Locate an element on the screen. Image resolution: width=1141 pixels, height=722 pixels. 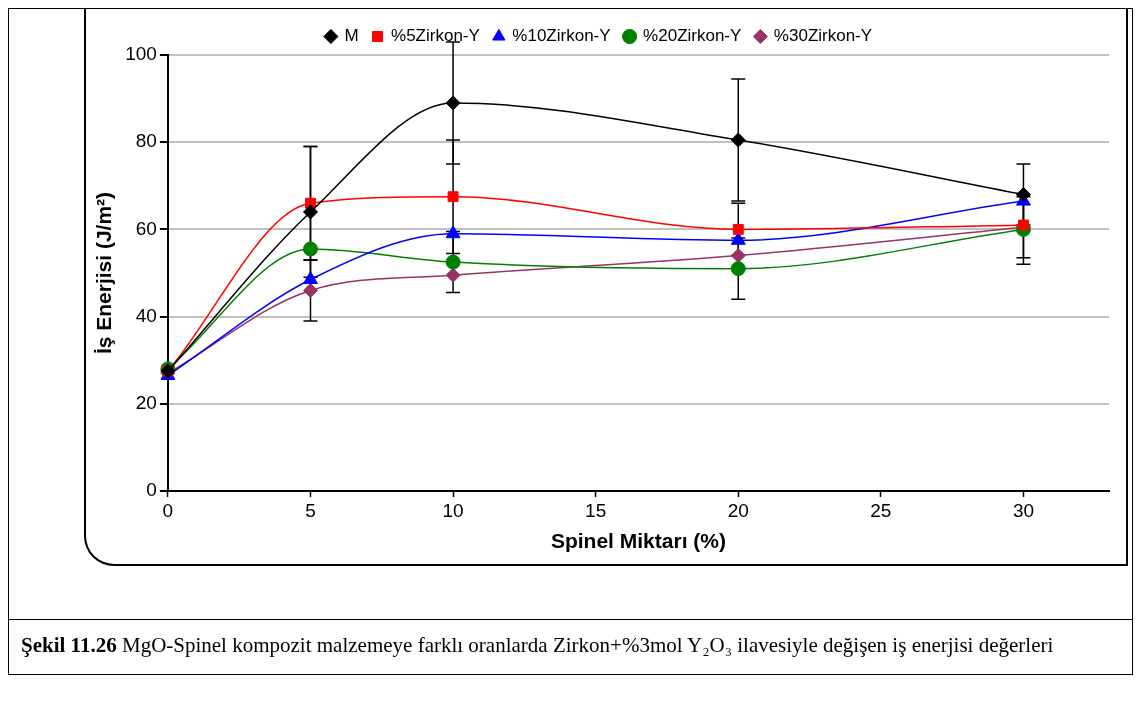
y-axis-title: İş Enerjisi (J/m²) is located at coordinates (104, 273).